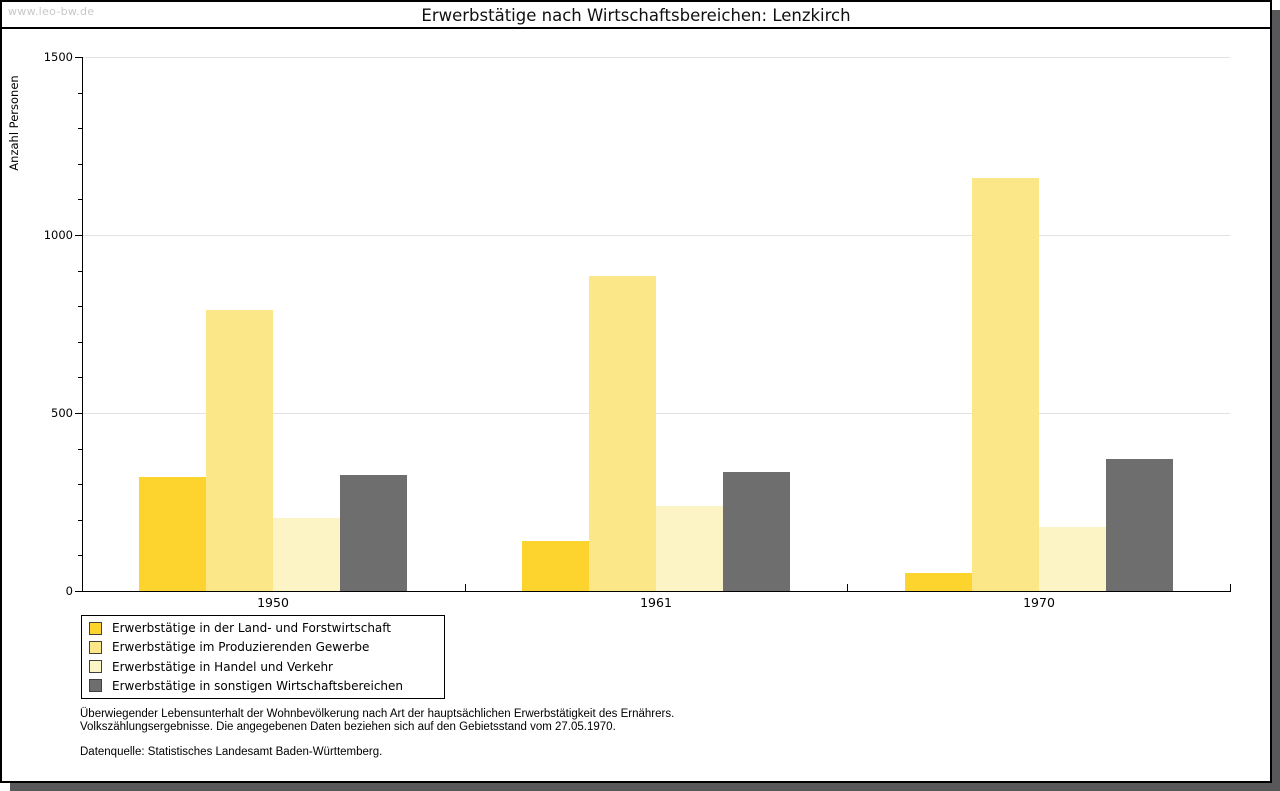 This screenshot has width=1280, height=791. I want to click on title-divider-line, so click(636, 28).